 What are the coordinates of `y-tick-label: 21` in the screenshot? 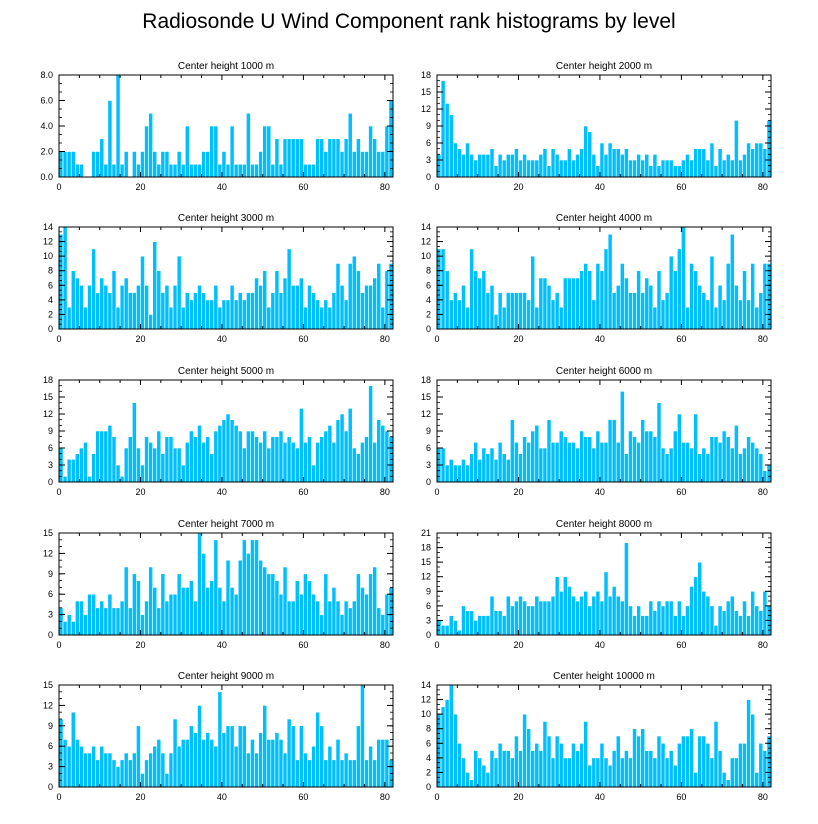 It's located at (426, 533).